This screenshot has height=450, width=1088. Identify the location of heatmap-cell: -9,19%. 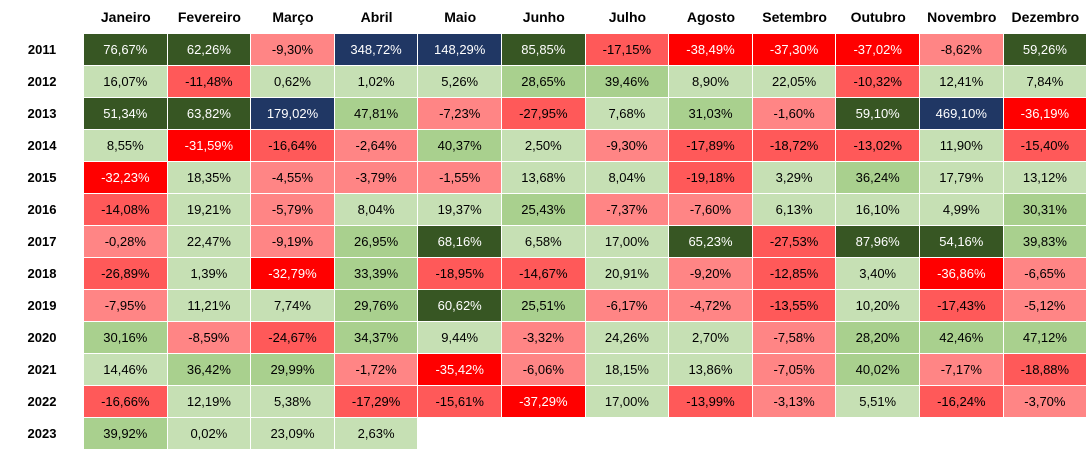
(293, 242).